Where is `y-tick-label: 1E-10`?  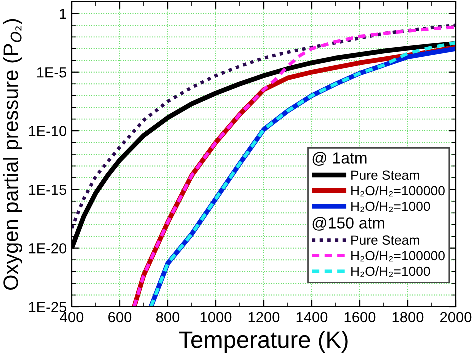 y-tick-label: 1E-10 is located at coordinates (48, 131).